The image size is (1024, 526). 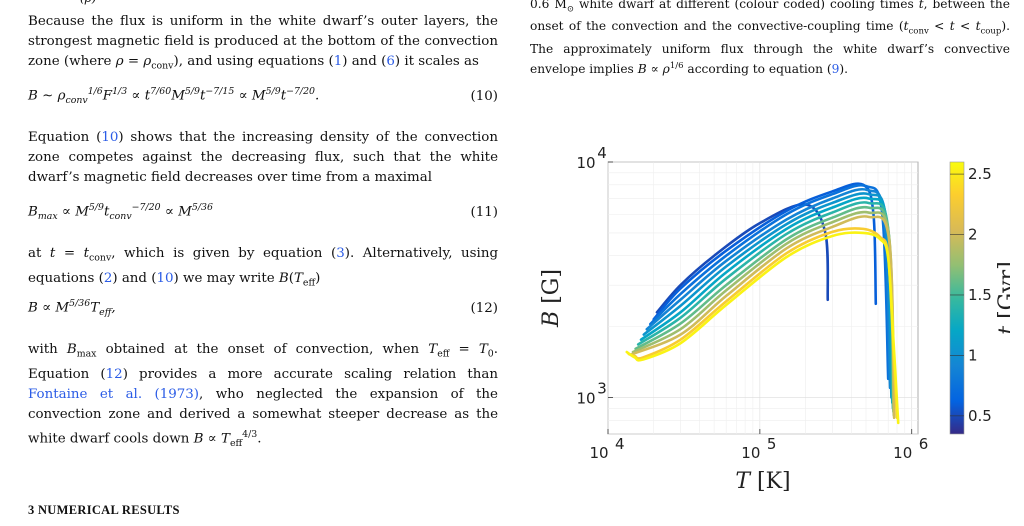 I want to click on x-axis-label: T [K], so click(x=762, y=481).